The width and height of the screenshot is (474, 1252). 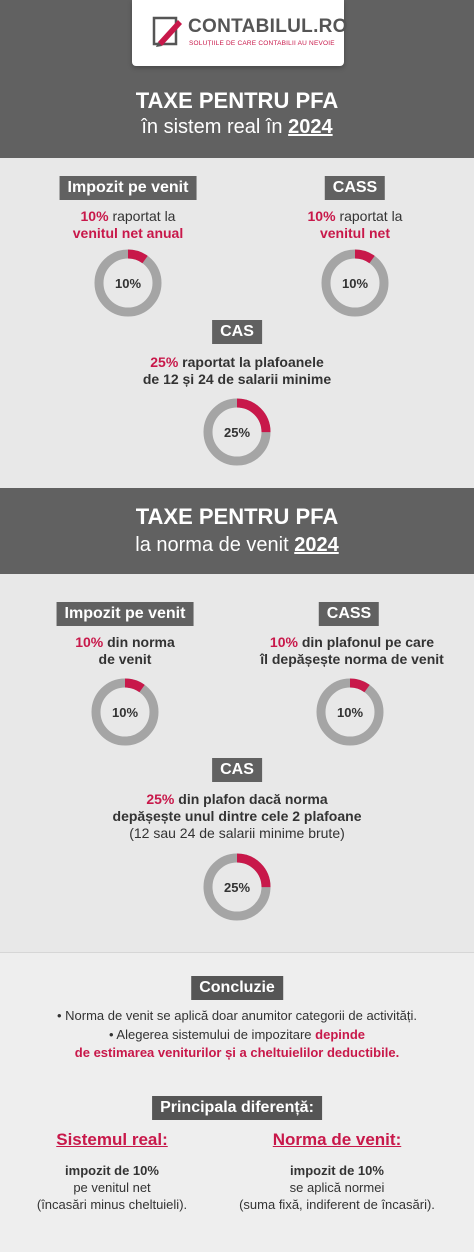 I want to click on cas-norma-pct: 25%, so click(x=160, y=799).